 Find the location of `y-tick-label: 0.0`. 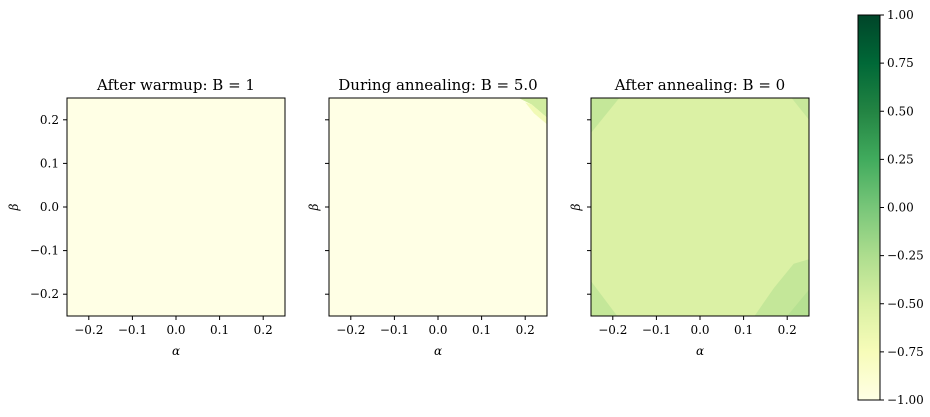

y-tick-label: 0.0 is located at coordinates (49, 207).